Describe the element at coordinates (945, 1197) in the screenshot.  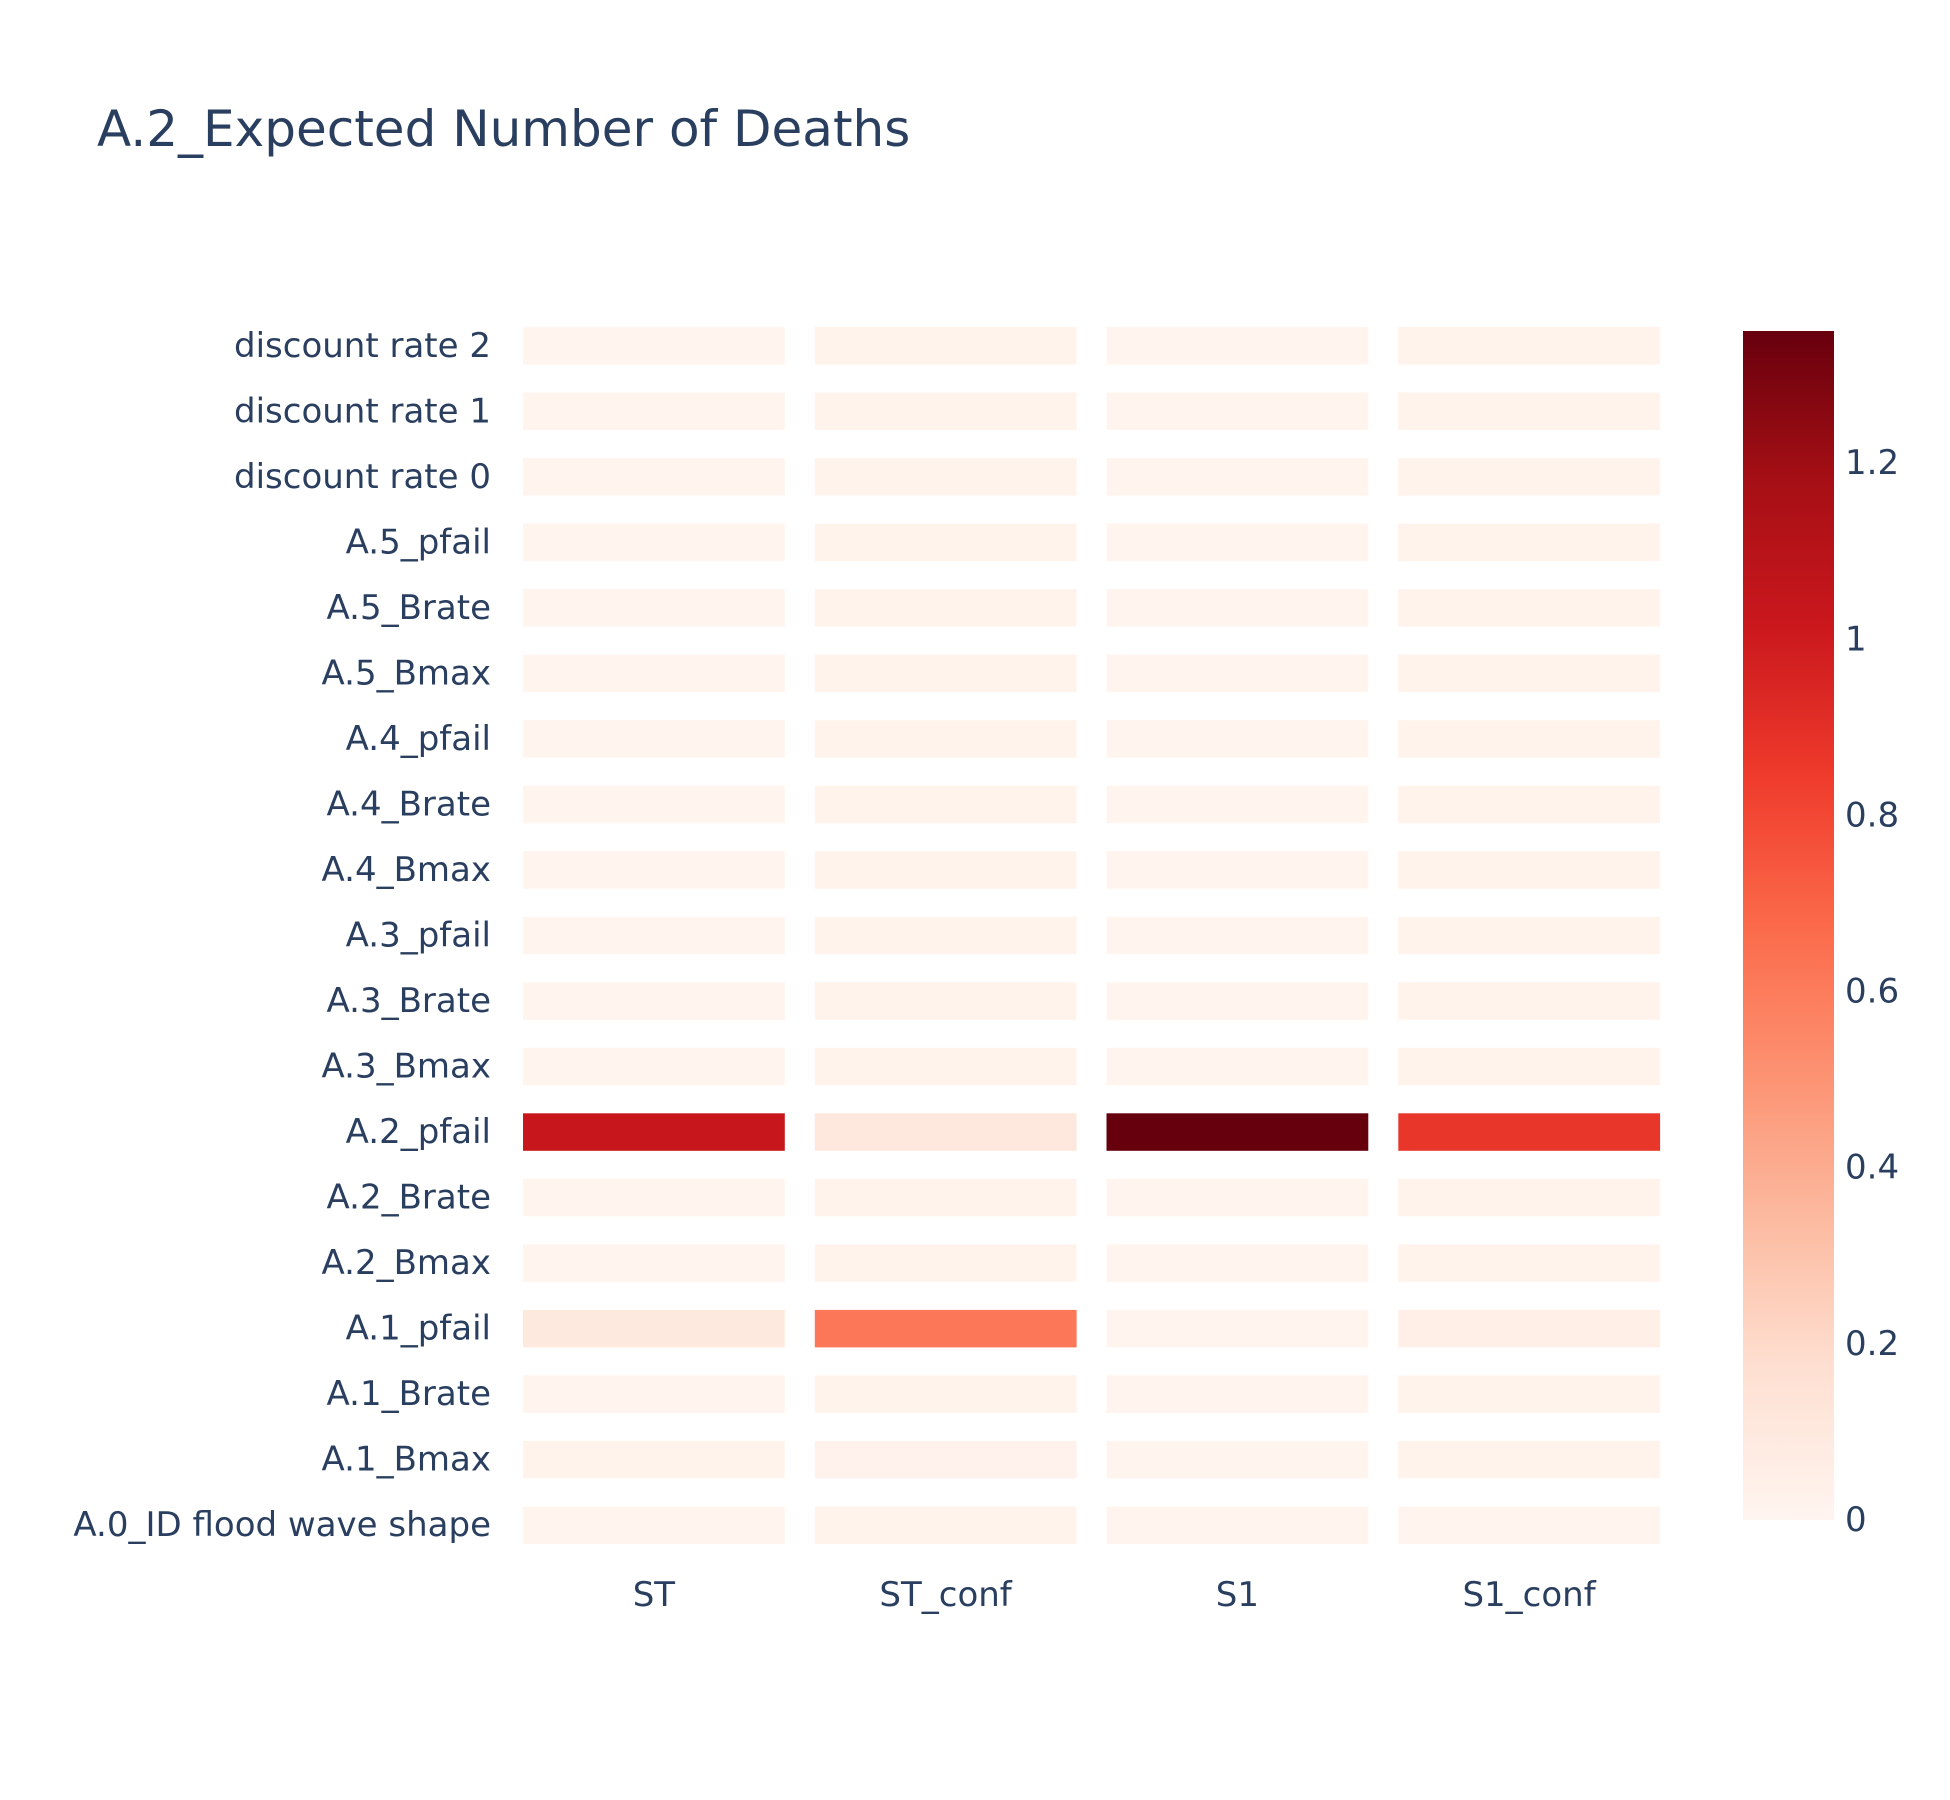
I see `heatmap-cell-a-2-brate-st-conf` at that location.